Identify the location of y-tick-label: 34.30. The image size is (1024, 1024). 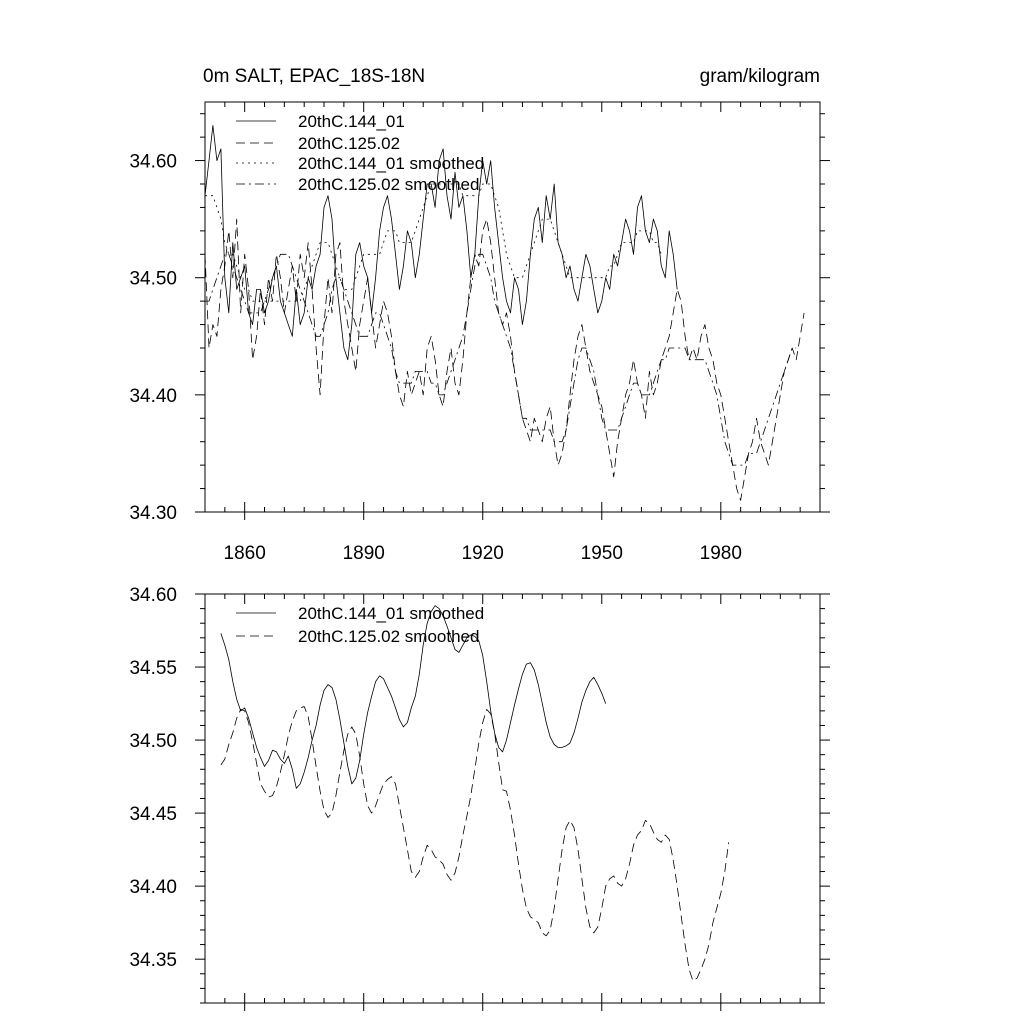
(153, 513).